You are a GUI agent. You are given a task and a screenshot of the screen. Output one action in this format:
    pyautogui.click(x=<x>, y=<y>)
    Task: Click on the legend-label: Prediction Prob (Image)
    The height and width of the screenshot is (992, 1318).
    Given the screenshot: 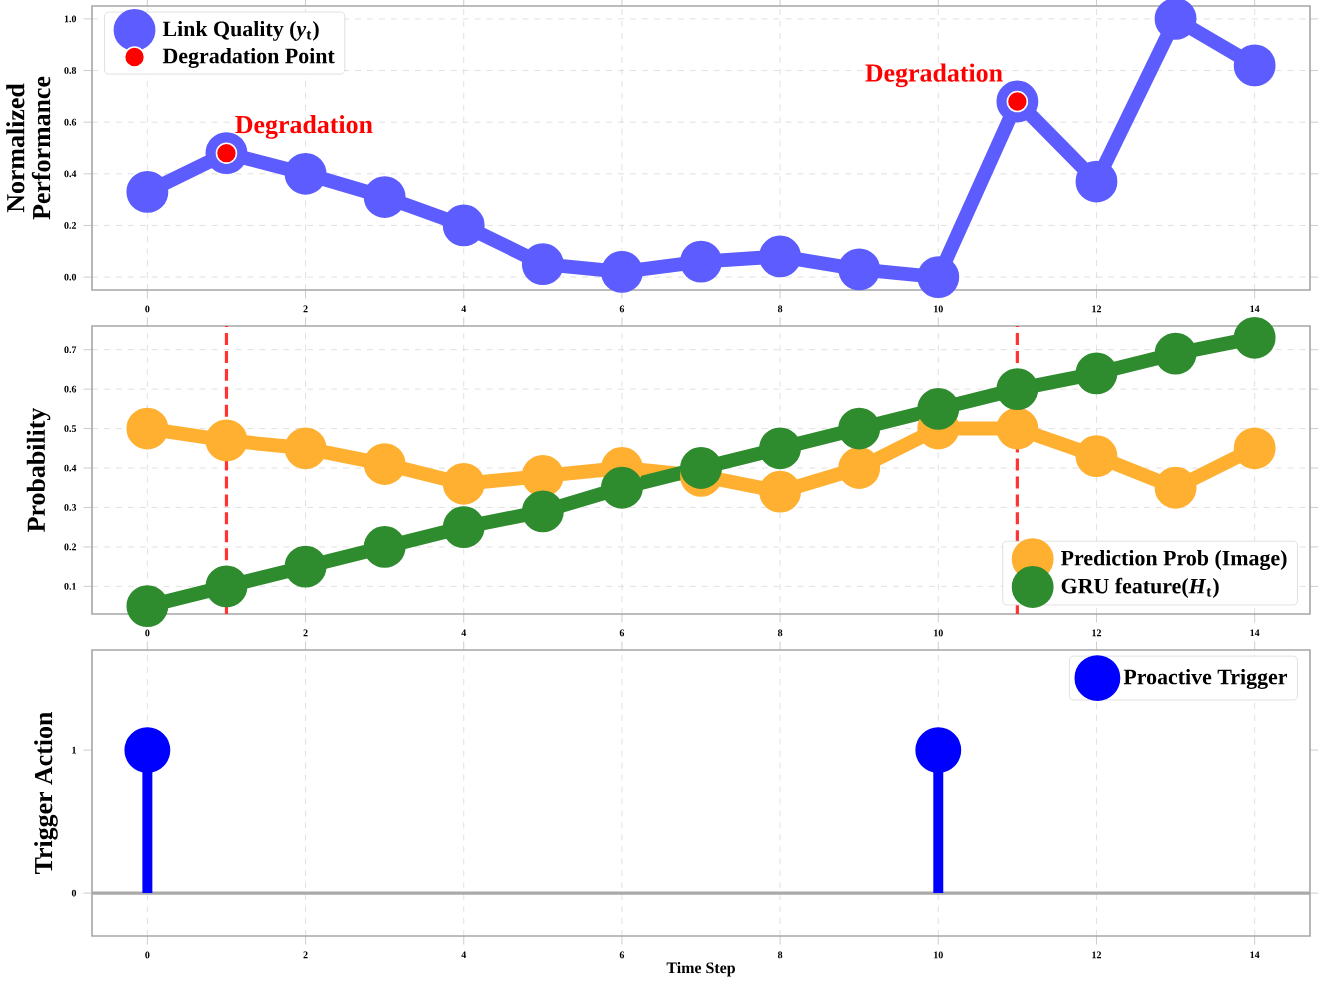 What is the action you would take?
    pyautogui.click(x=1174, y=560)
    